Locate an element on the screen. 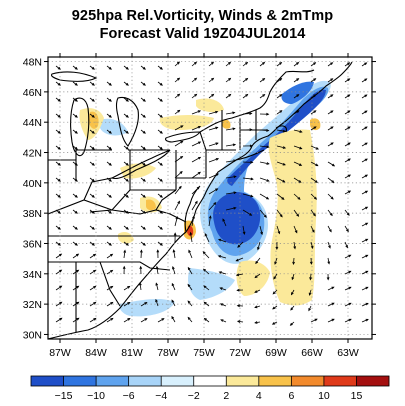  colorbar-tick-label: −10 is located at coordinates (96, 396).